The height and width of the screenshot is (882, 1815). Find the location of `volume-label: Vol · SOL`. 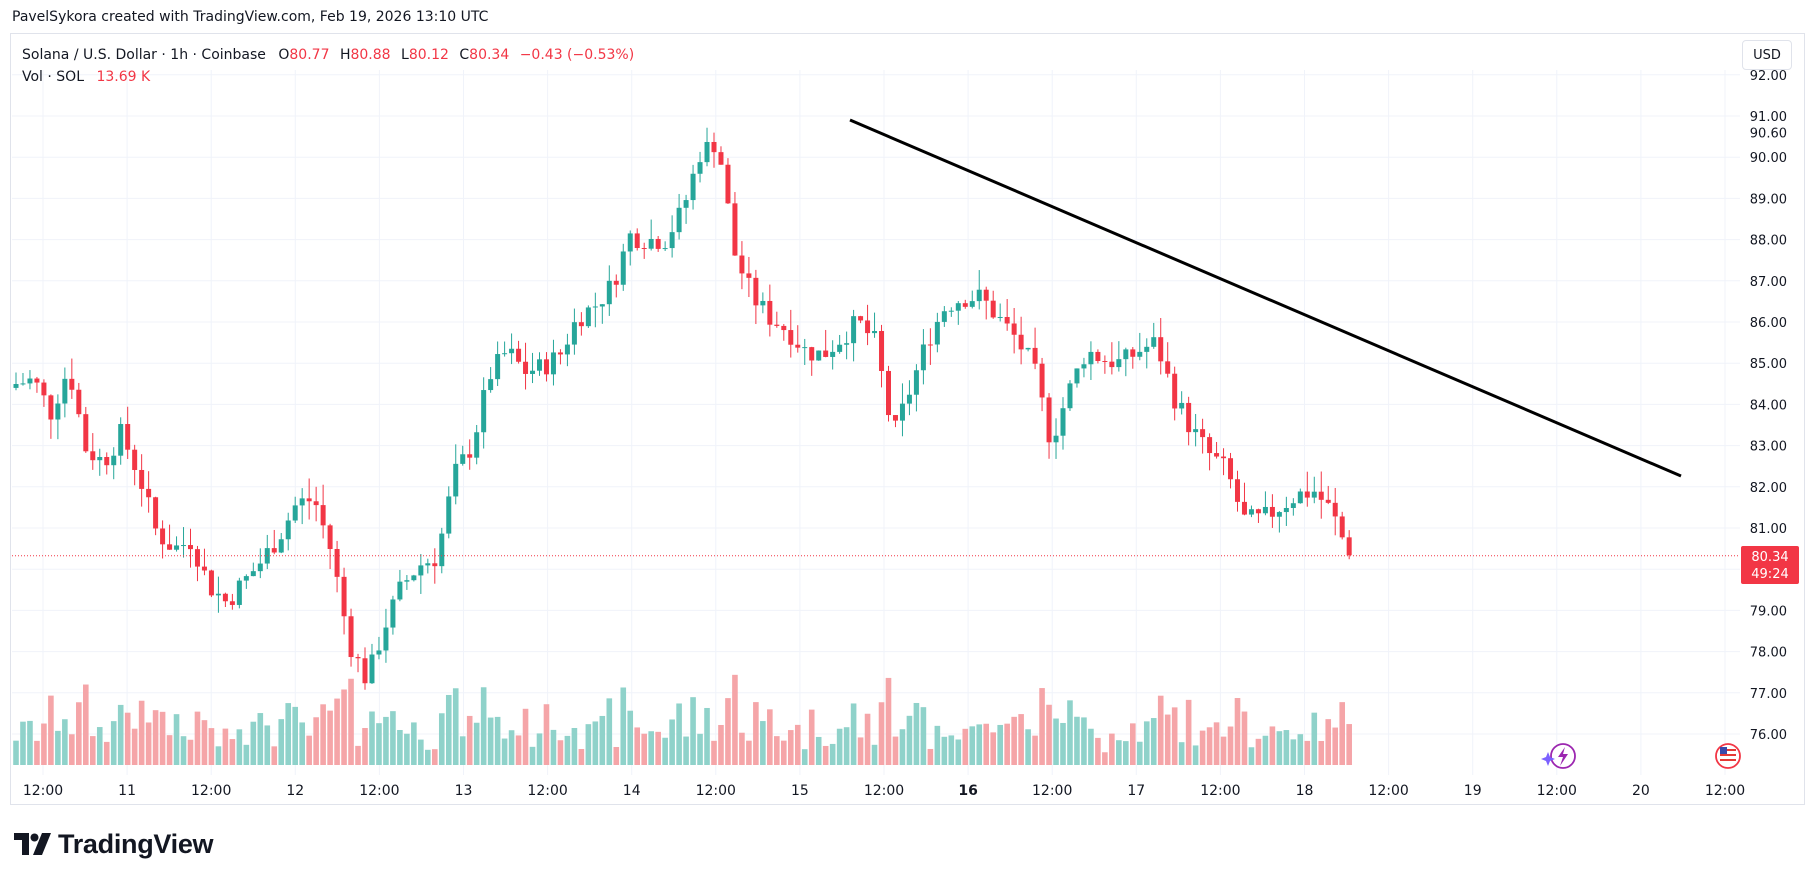

volume-label: Vol · SOL is located at coordinates (53, 77).